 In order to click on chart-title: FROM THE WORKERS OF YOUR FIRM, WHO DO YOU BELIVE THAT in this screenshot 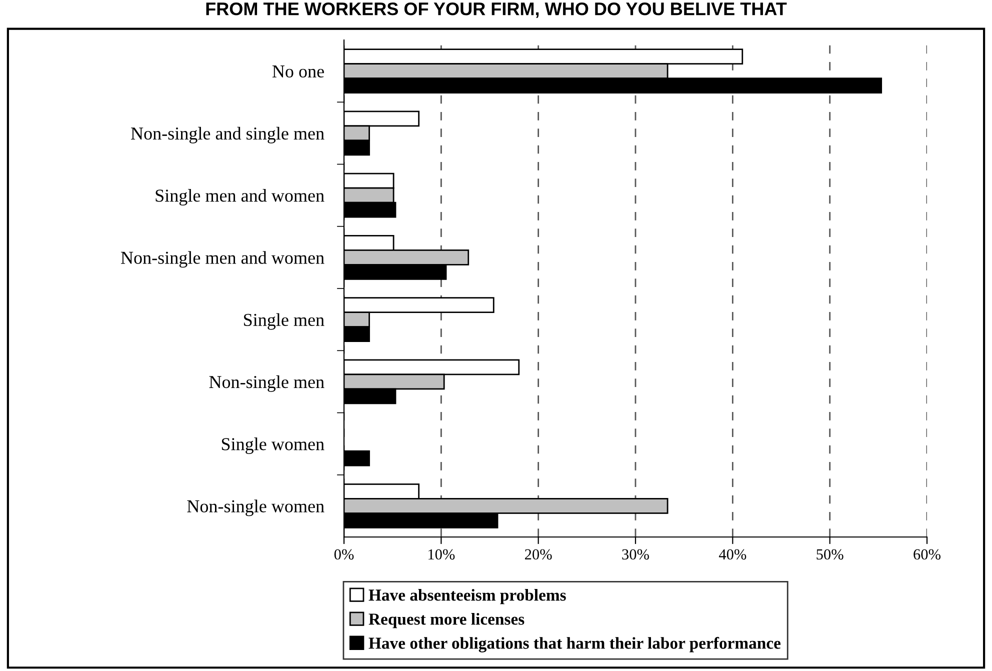, I will do `click(496, 10)`.